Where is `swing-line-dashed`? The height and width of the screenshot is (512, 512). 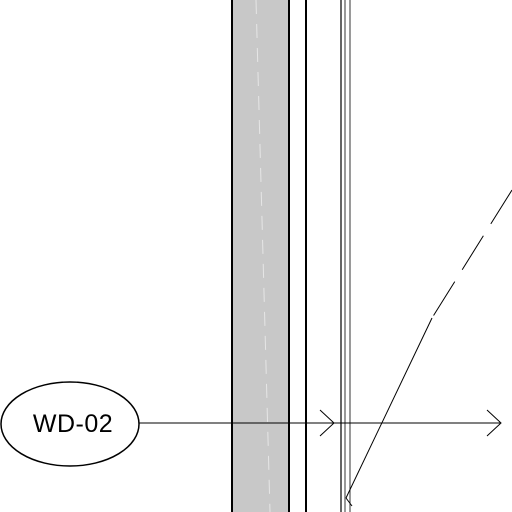 swing-line-dashed is located at coordinates (471, 254).